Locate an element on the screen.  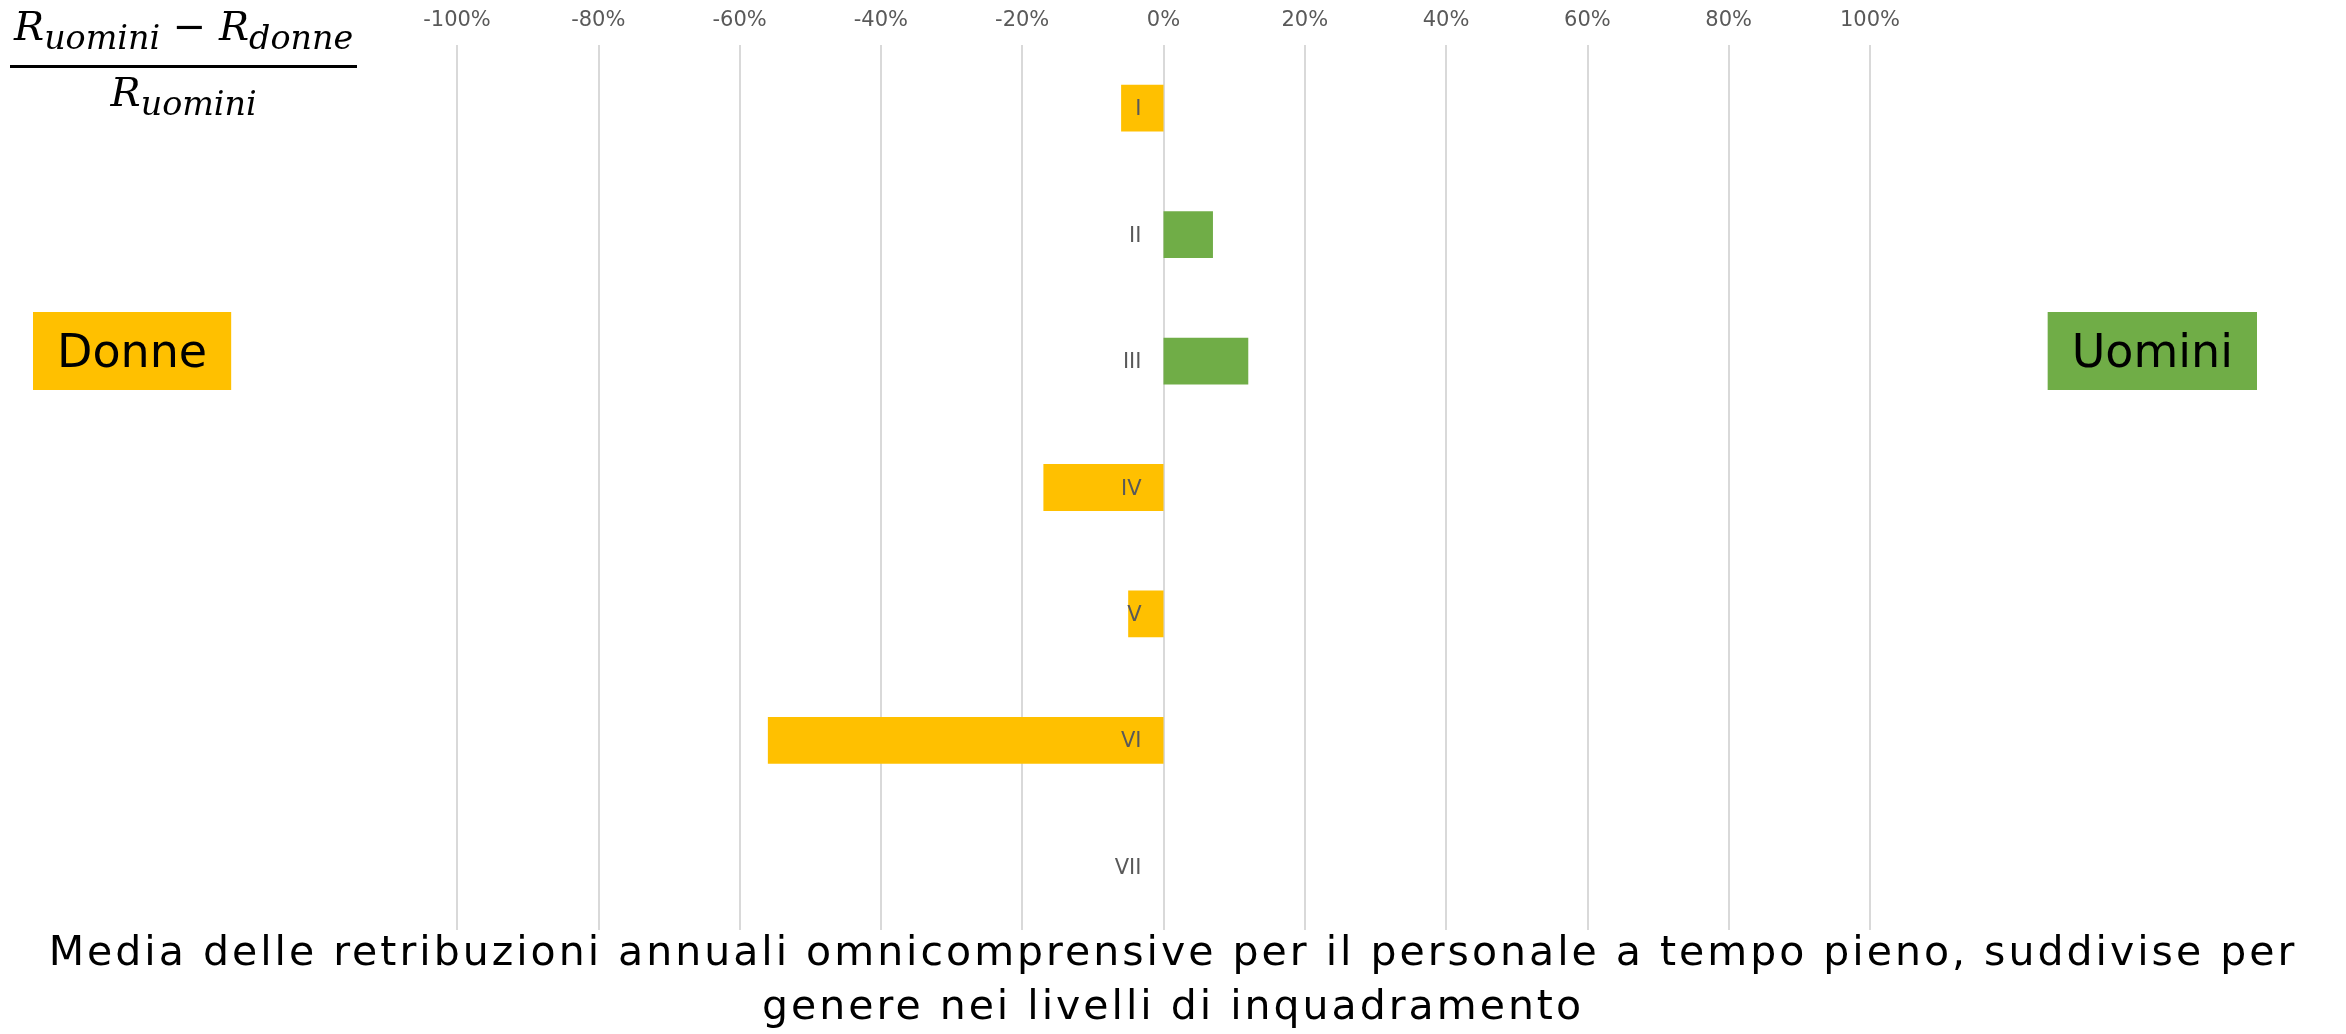
x-tick-label: 100% is located at coordinates (1870, 18).